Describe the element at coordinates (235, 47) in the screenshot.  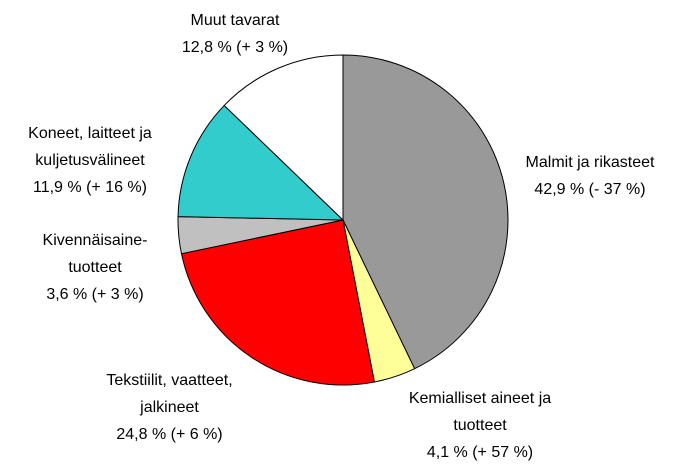
I see `value-label: 12,8 % (+ 3 %)` at that location.